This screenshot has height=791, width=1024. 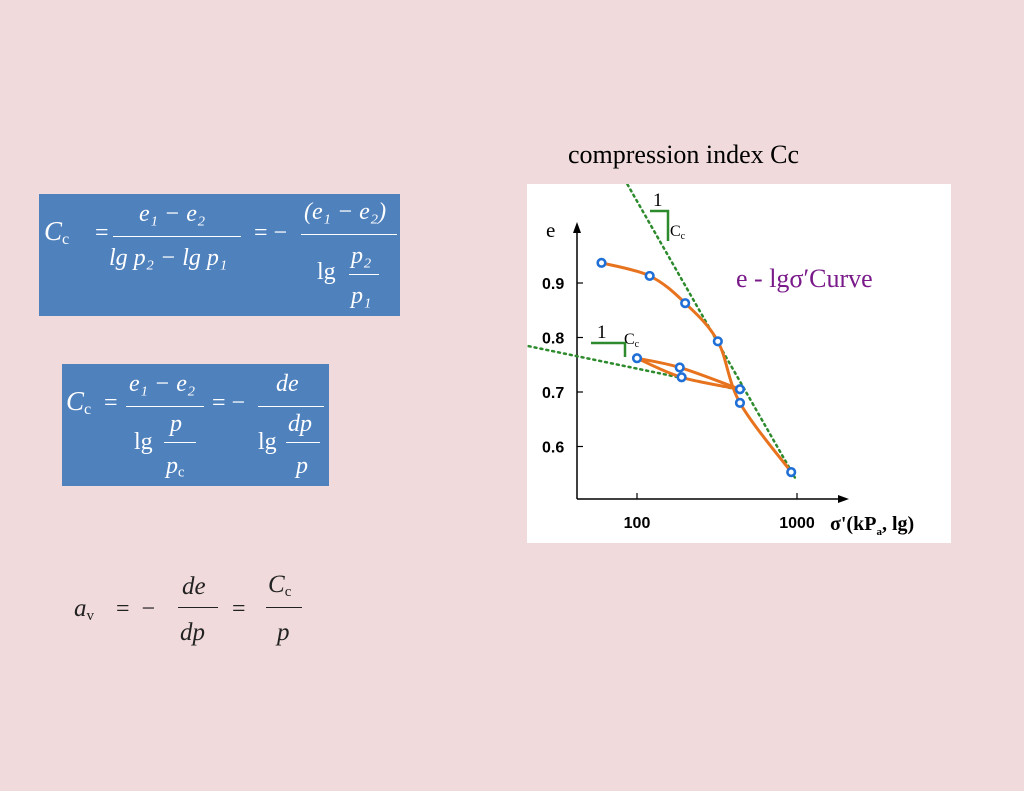 What do you see at coordinates (843, 499) in the screenshot?
I see `x-axis-arrow` at bounding box center [843, 499].